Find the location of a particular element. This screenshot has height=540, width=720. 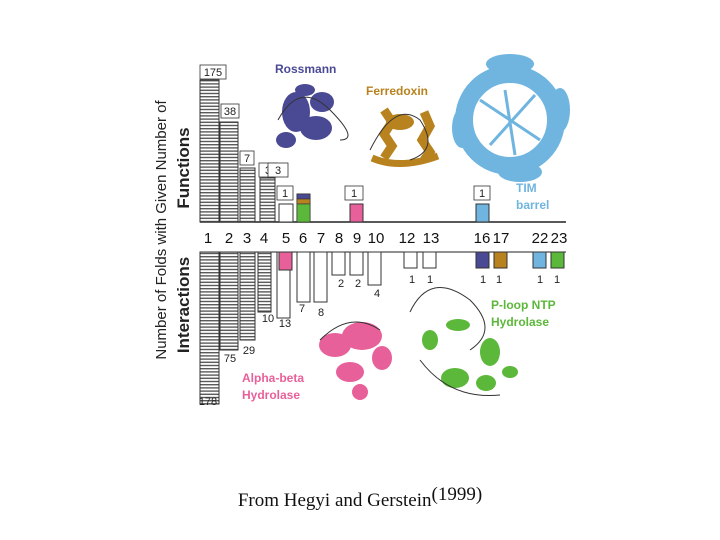

interactions-count-1: 178 is located at coordinates (208, 402).